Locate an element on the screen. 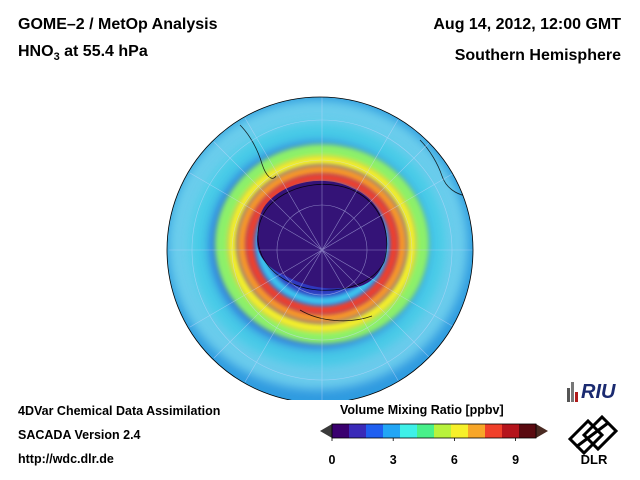  colorbar-title: Volume Mixing Ratio [ppbv] is located at coordinates (422, 410).